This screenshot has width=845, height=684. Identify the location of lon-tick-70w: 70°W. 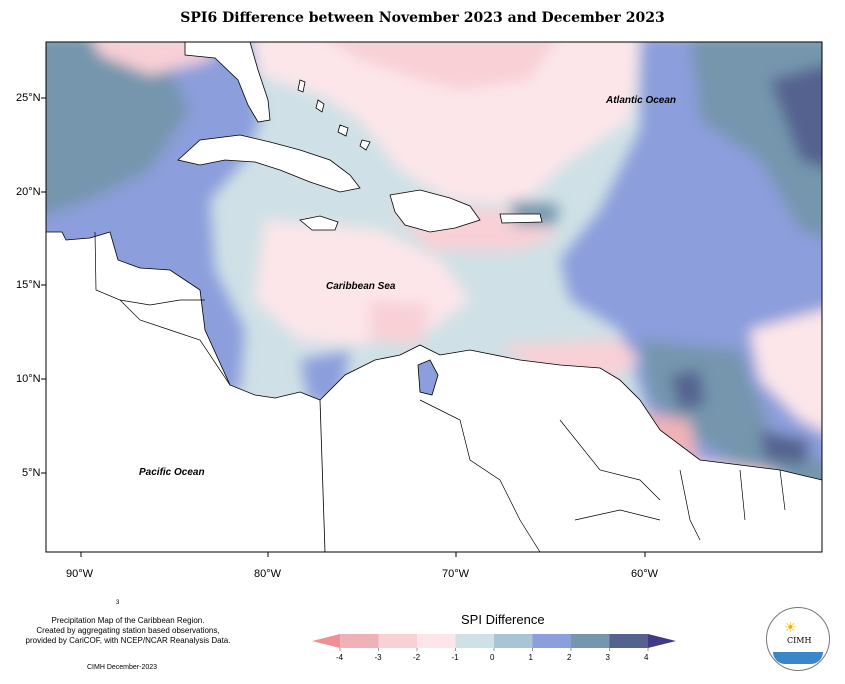
(456, 574).